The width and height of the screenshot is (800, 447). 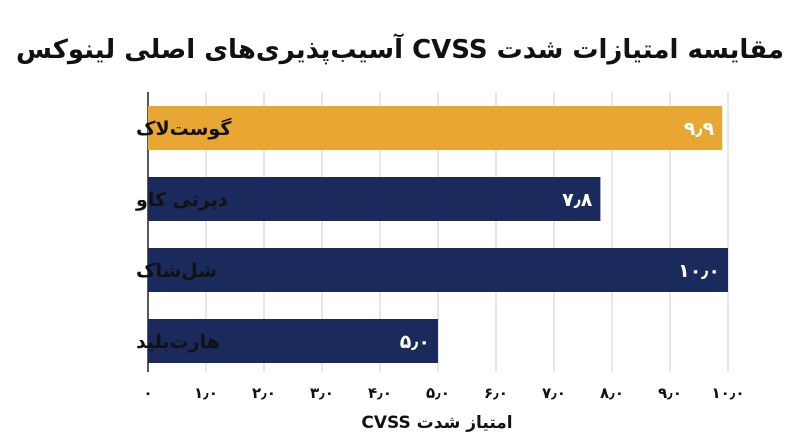 What do you see at coordinates (181, 200) in the screenshot?
I see `category-label: دیرتی کاو` at bounding box center [181, 200].